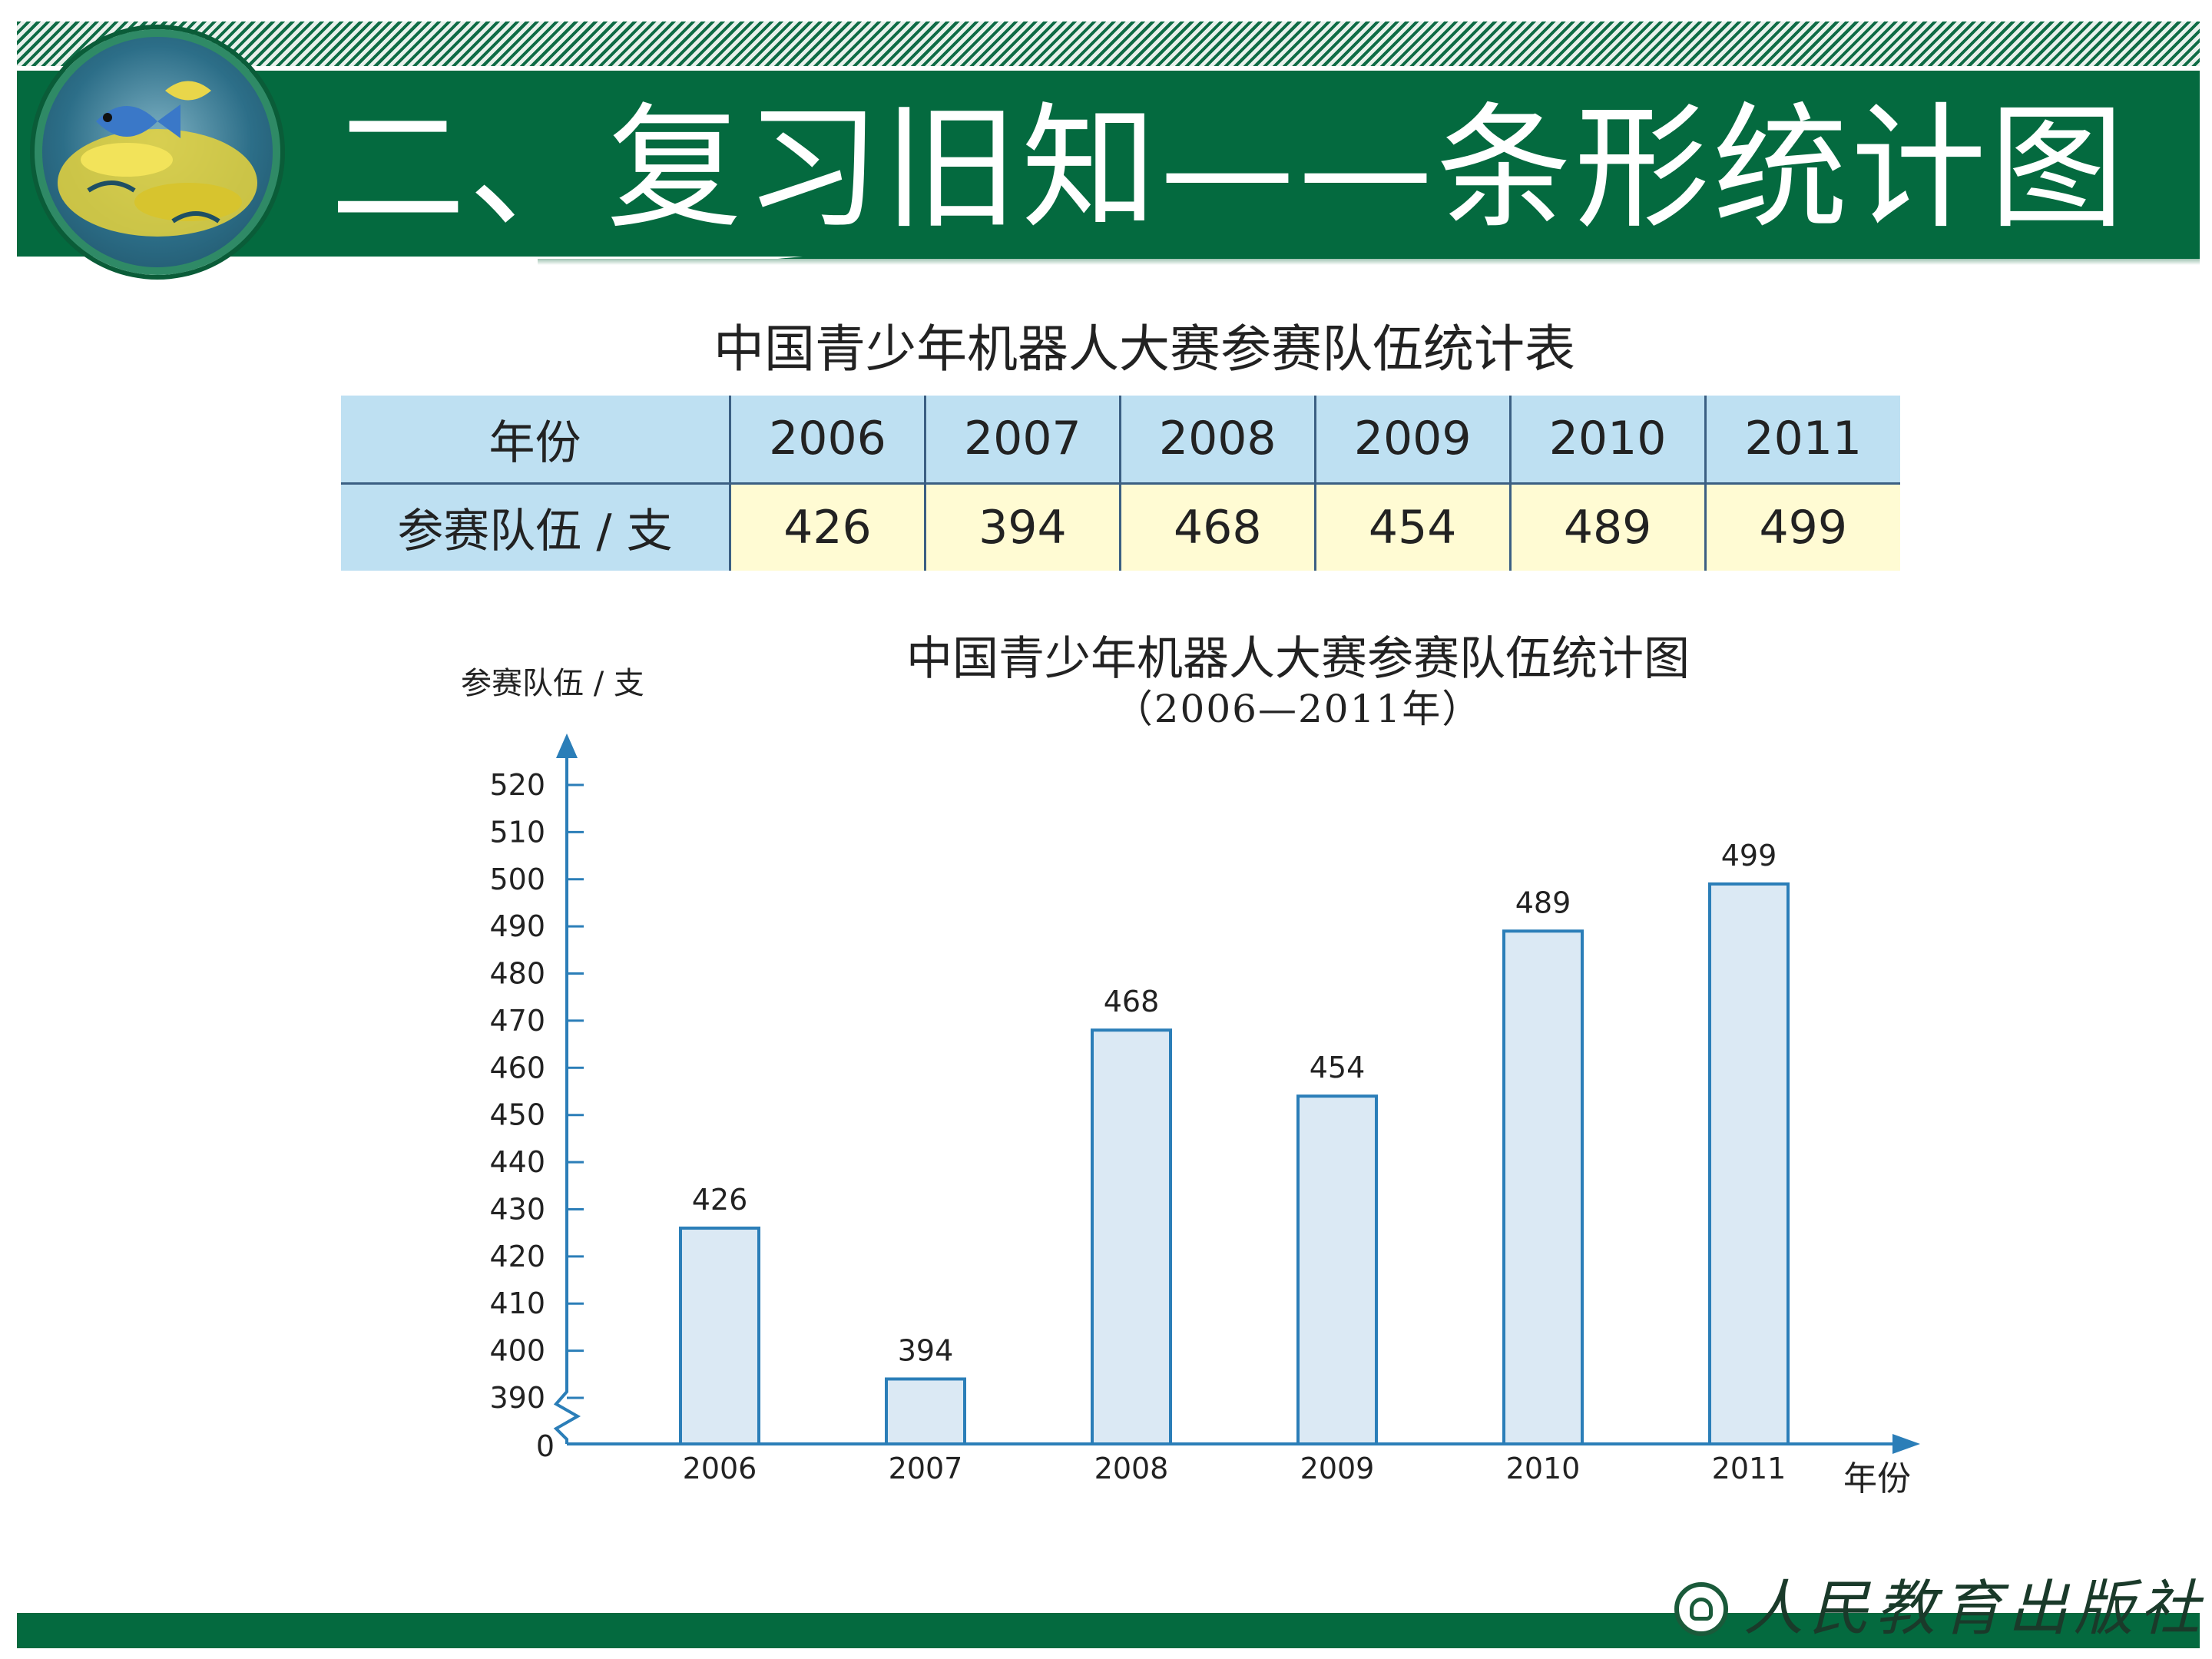 This screenshot has height=1659, width=2212. What do you see at coordinates (567, 745) in the screenshot?
I see `y-axis-arrow-icon` at bounding box center [567, 745].